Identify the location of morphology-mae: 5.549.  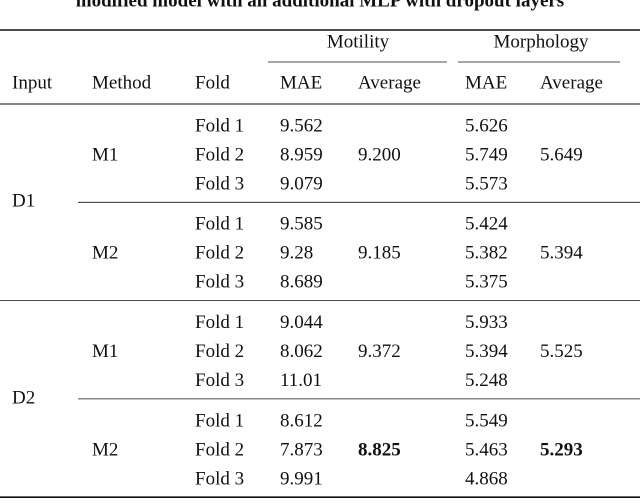
(486, 420).